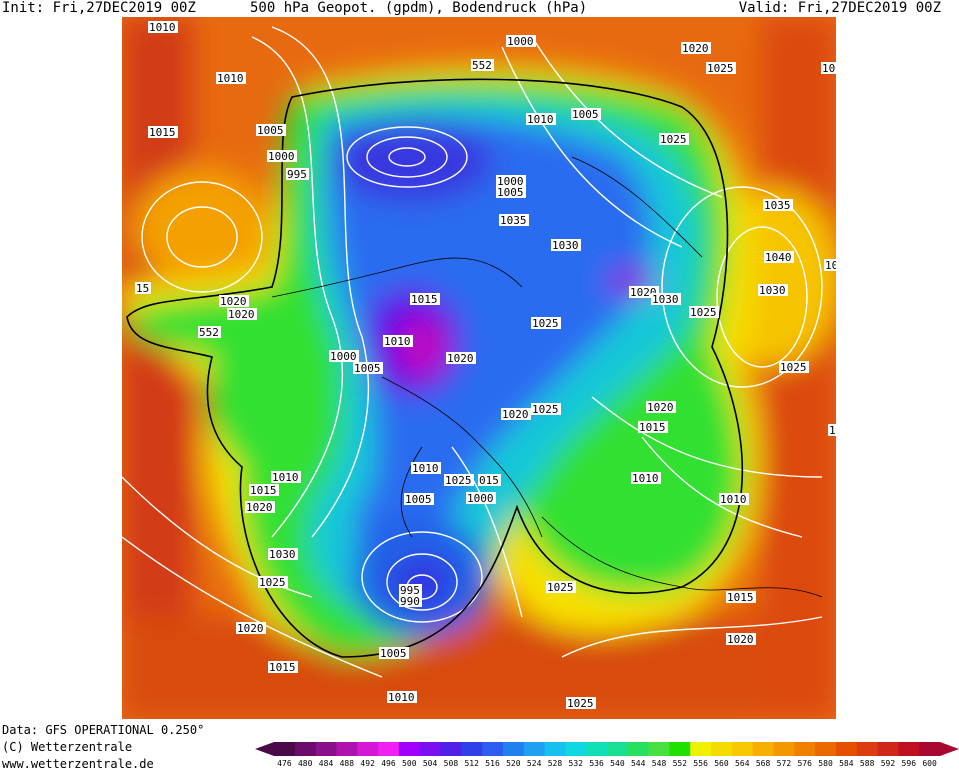  I want to click on legend-colorbar, so click(607, 749).